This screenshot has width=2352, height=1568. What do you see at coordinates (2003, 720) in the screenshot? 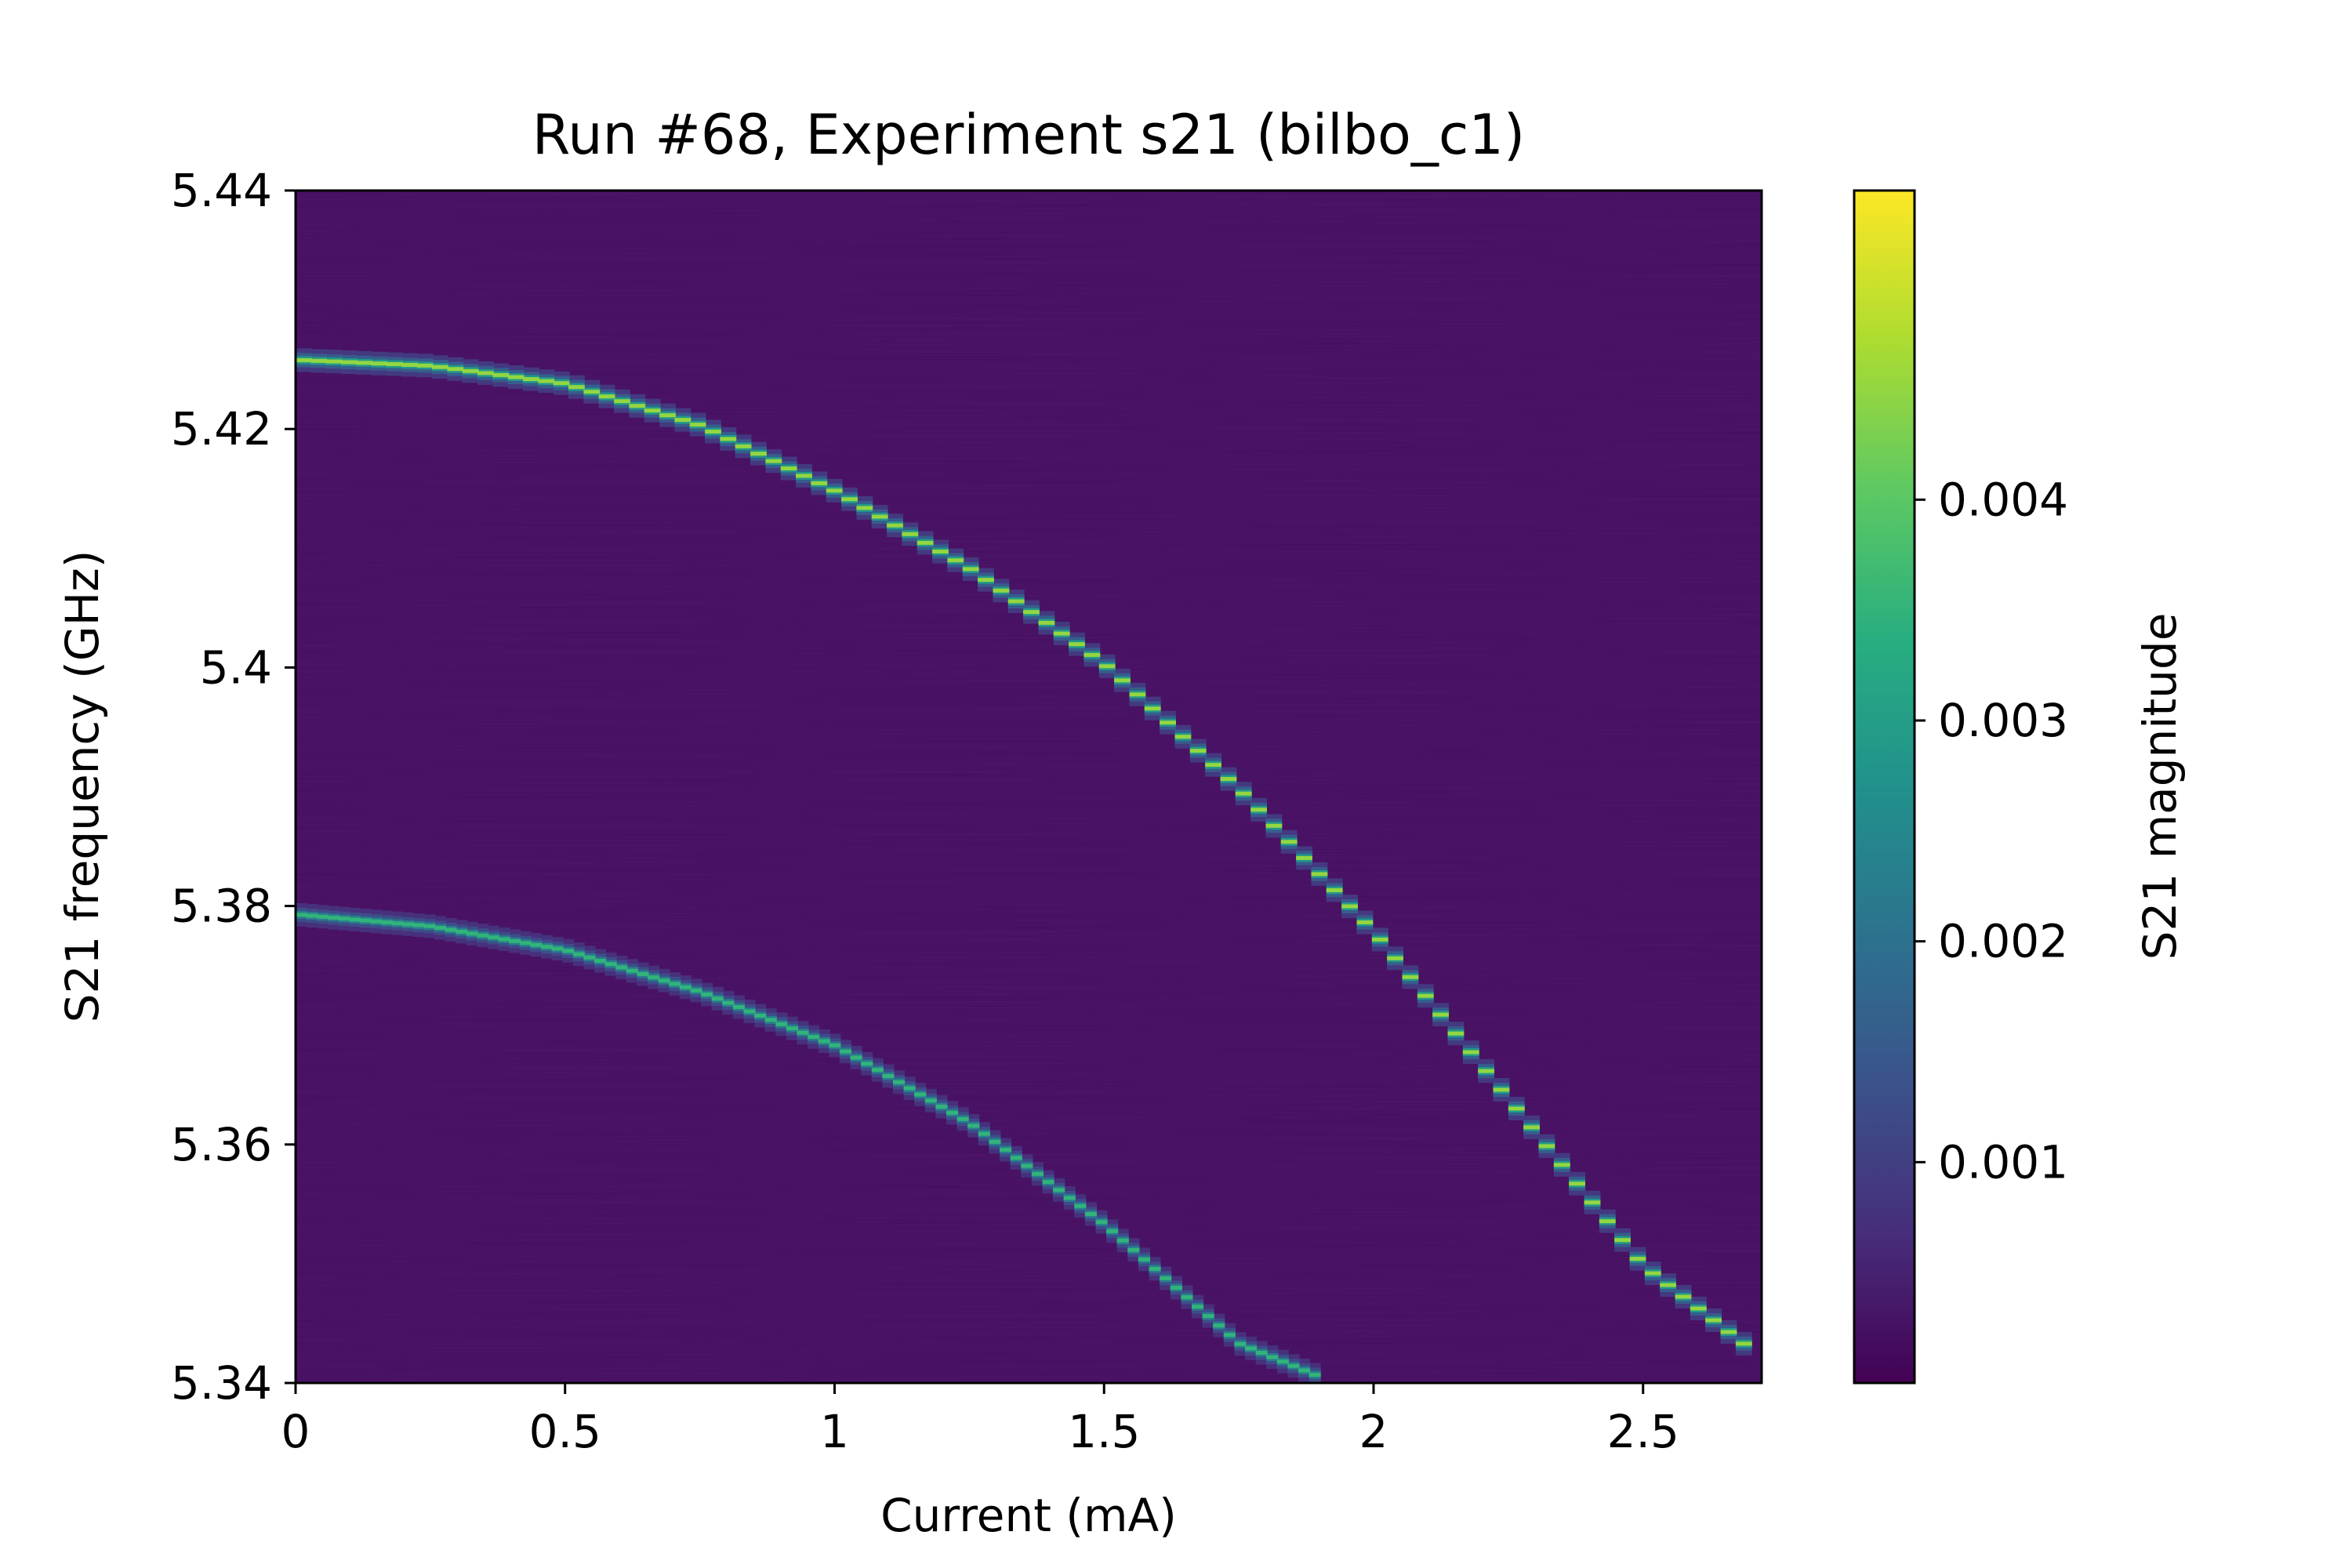
I see `colorbar-tick-label: 0.003` at bounding box center [2003, 720].